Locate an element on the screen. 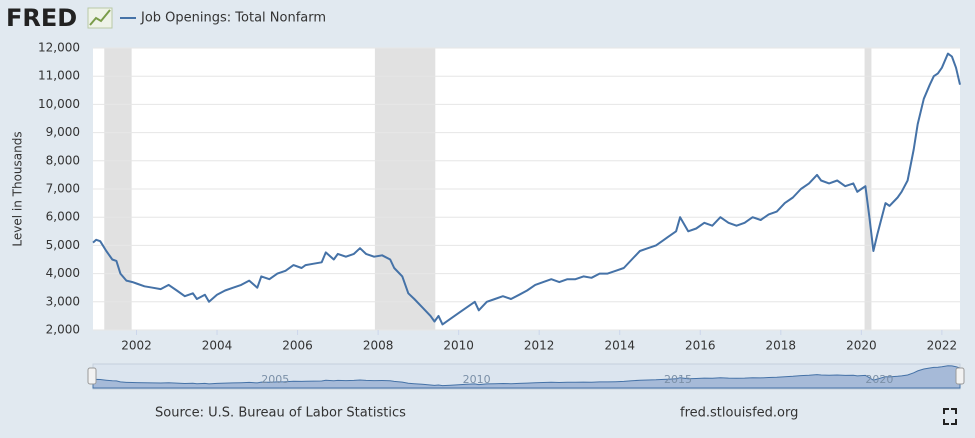 The height and width of the screenshot is (438, 975). x-tick-label: 2002 is located at coordinates (136, 346).